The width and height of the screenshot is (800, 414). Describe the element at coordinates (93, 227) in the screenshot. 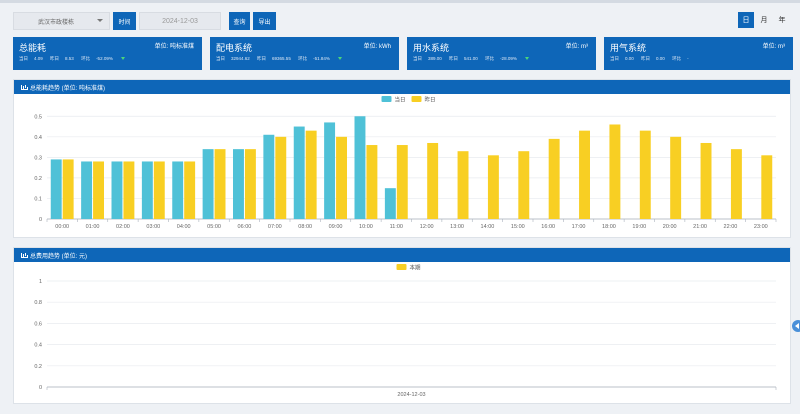

I see `x-tick-label: 01:00` at that location.